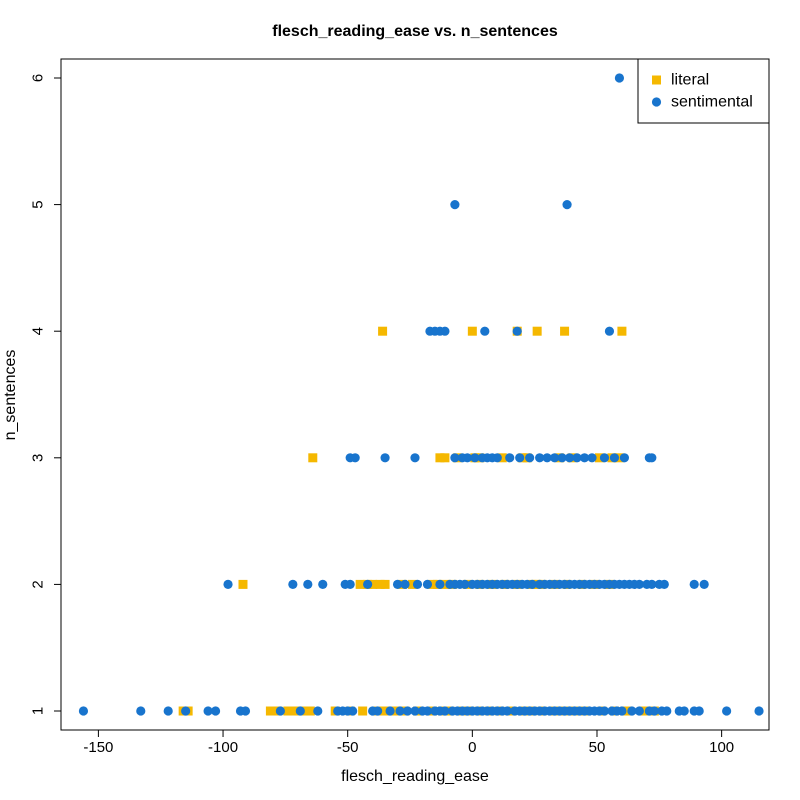 The width and height of the screenshot is (800, 800). I want to click on y-tick-label: 4, so click(38, 331).